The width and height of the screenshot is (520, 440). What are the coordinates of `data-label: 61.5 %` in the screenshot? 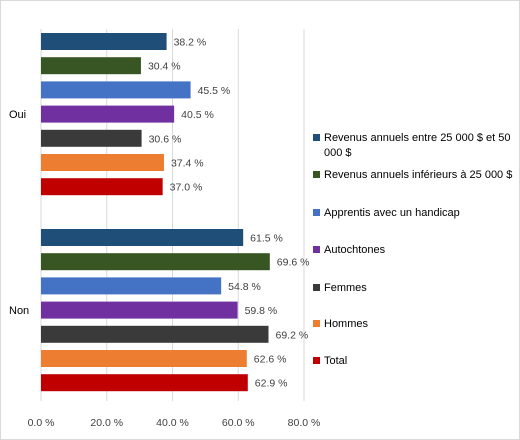 It's located at (266, 239).